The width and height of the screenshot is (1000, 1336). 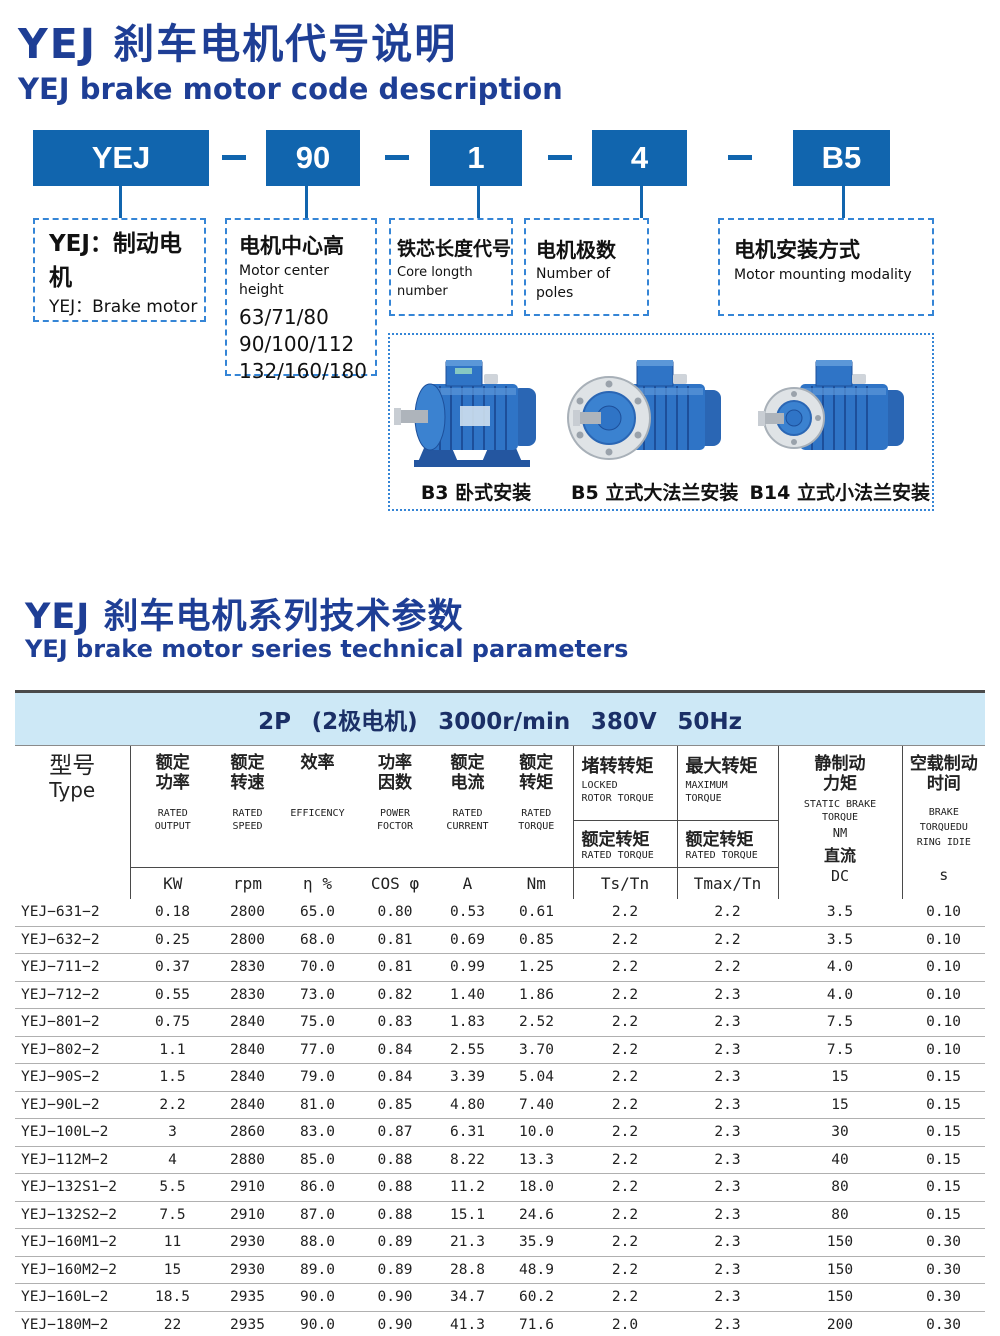 What do you see at coordinates (172, 1077) in the screenshot?
I see `value-cell: 1.5` at bounding box center [172, 1077].